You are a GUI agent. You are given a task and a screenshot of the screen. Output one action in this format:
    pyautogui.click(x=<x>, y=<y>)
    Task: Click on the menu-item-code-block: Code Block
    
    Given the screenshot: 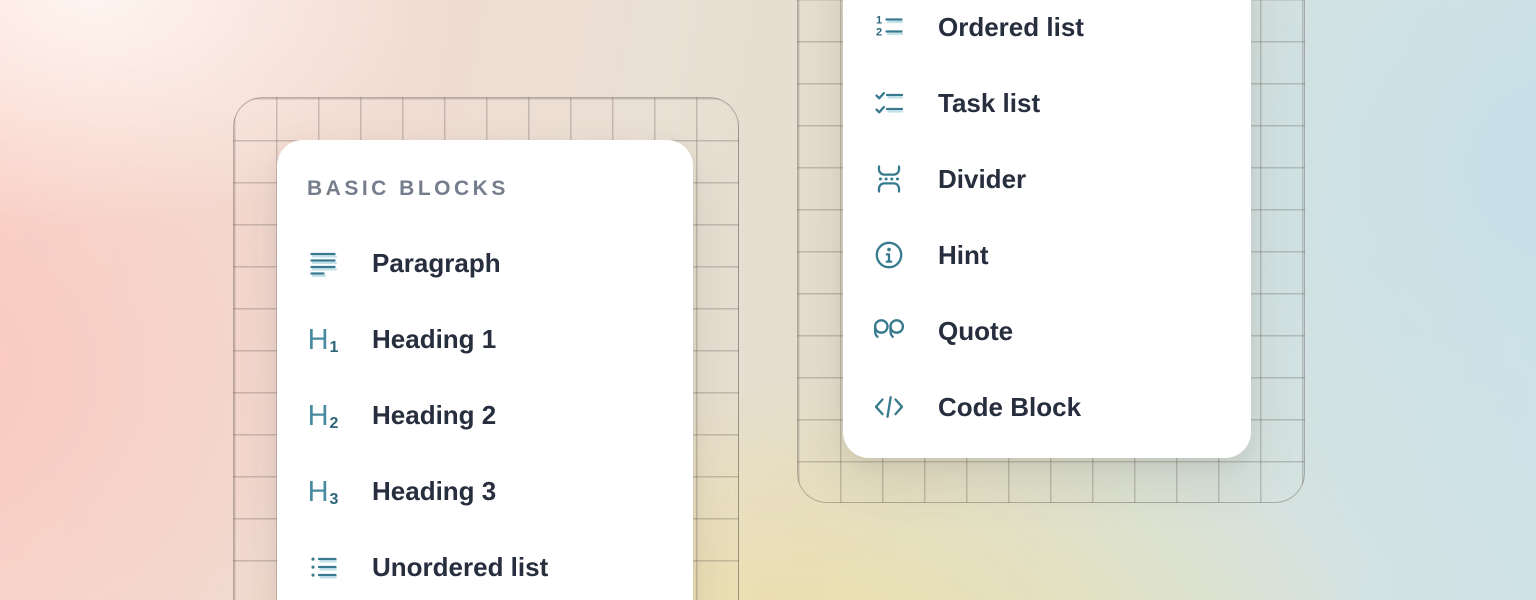 What is the action you would take?
    pyautogui.click(x=1047, y=407)
    